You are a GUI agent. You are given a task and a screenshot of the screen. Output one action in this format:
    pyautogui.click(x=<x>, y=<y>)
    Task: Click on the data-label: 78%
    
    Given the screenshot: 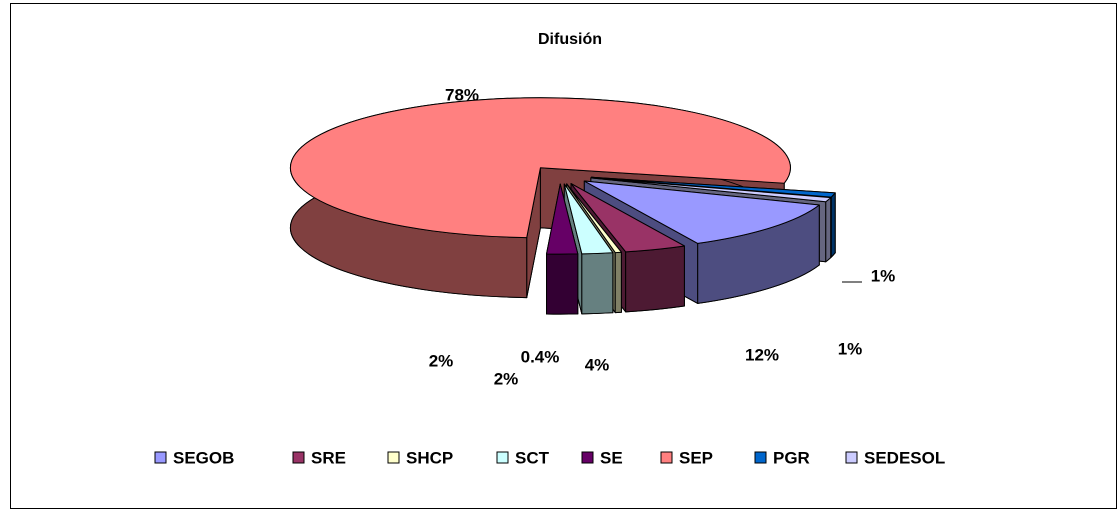 What is the action you would take?
    pyautogui.click(x=462, y=94)
    